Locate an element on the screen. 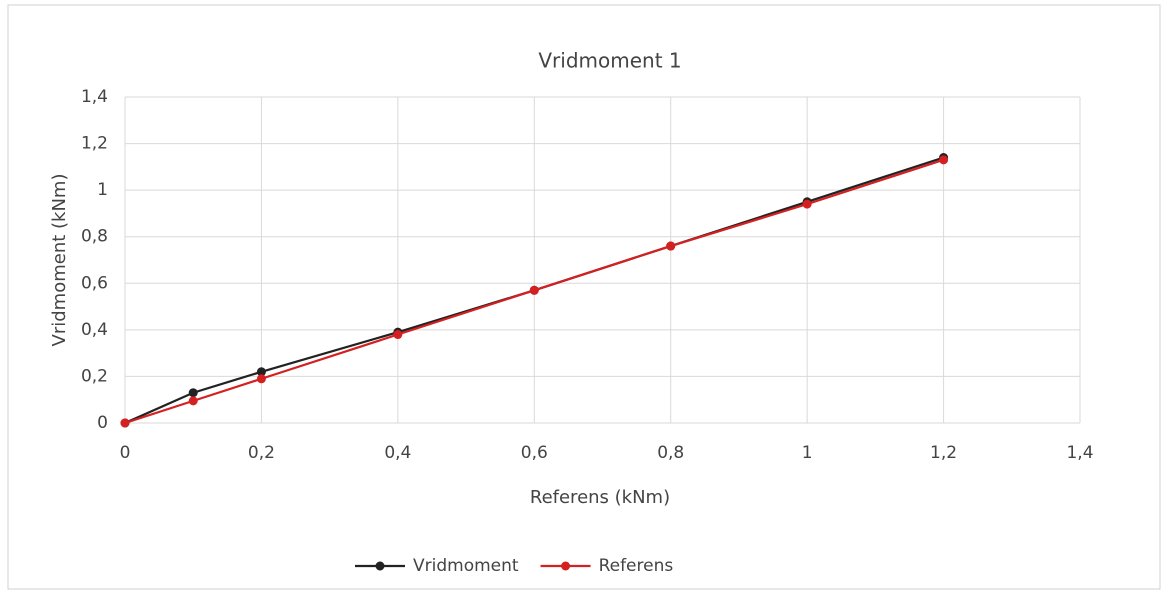  y-tick-label: 0,8 is located at coordinates (94, 237).